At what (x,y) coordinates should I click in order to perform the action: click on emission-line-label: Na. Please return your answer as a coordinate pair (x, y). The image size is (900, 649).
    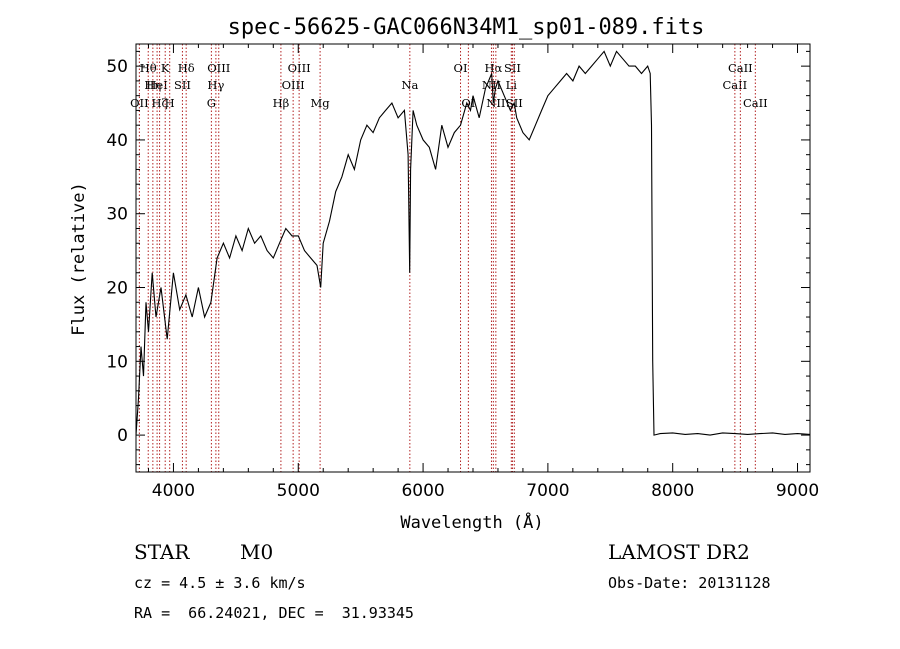
    Looking at the image, I should click on (409, 85).